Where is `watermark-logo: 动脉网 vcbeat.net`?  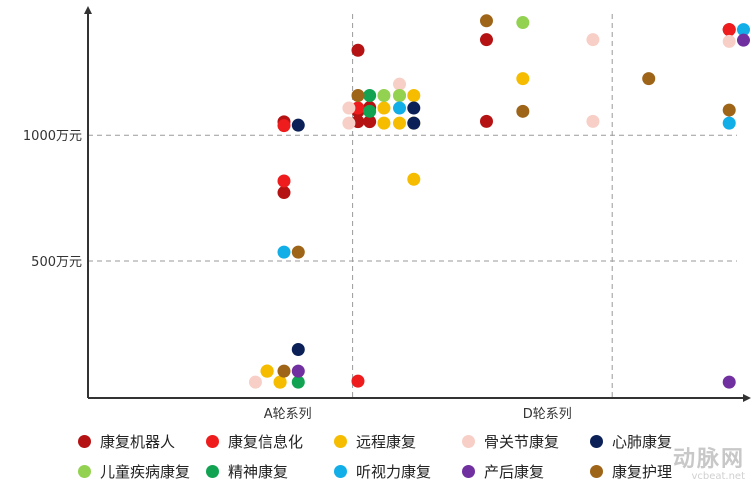
watermark-logo: 动脉网 vcbeat.net is located at coordinates (708, 465).